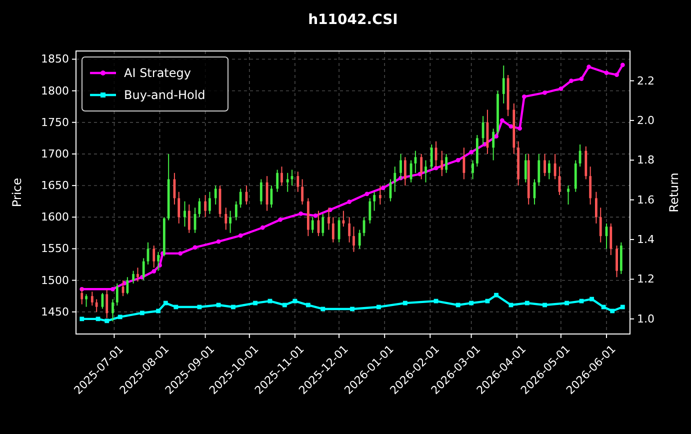 This screenshot has width=691, height=434. Describe the element at coordinates (55, 185) in the screenshot. I see `y-tick-label: 1650` at that location.